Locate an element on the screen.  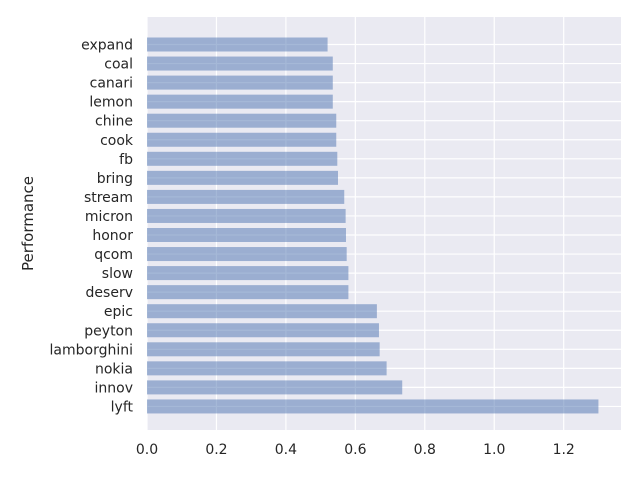
y-tick-label: nokia is located at coordinates (114, 369).